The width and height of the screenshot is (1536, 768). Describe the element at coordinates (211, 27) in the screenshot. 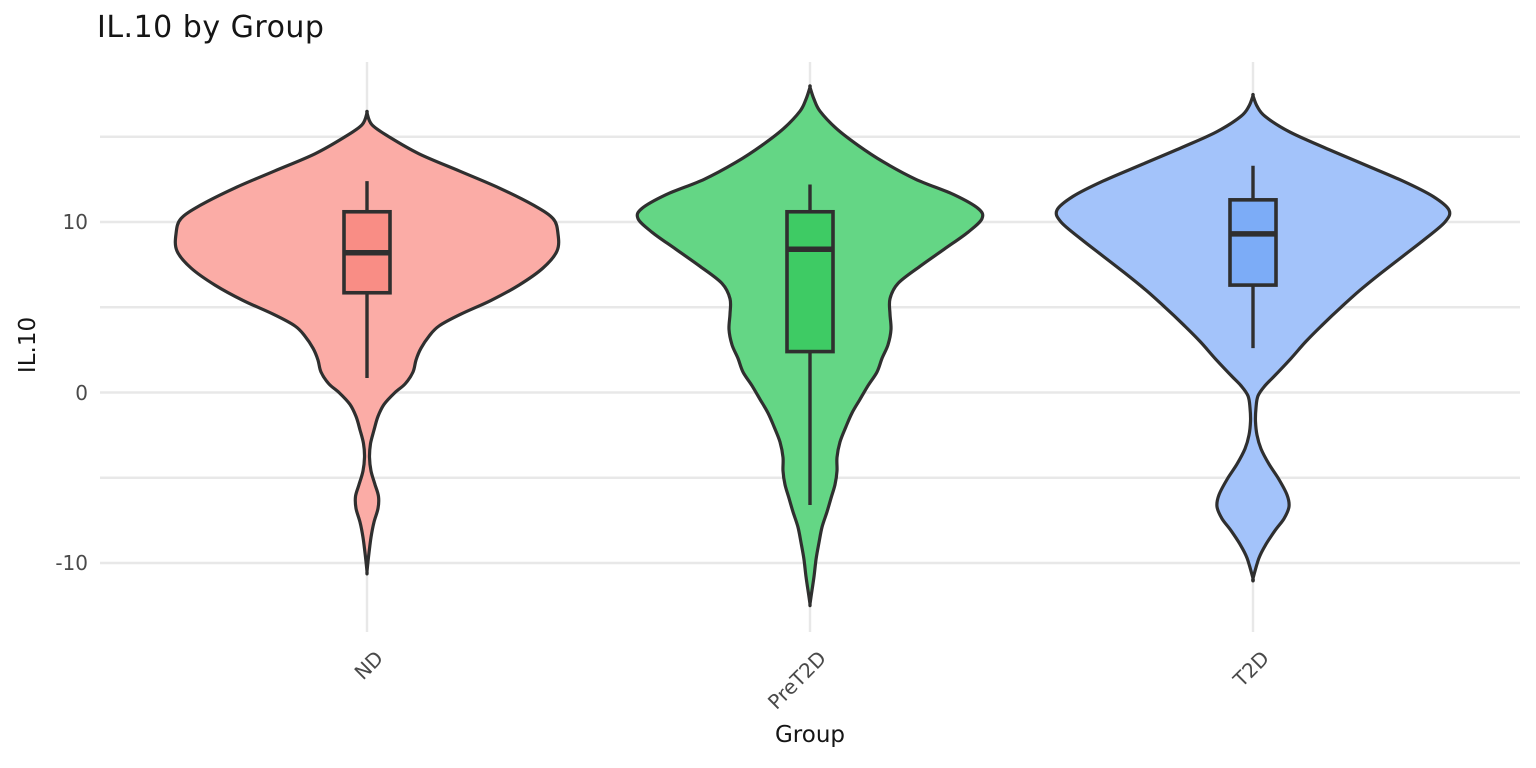

I see `chart-title: IL.10 by Group` at that location.